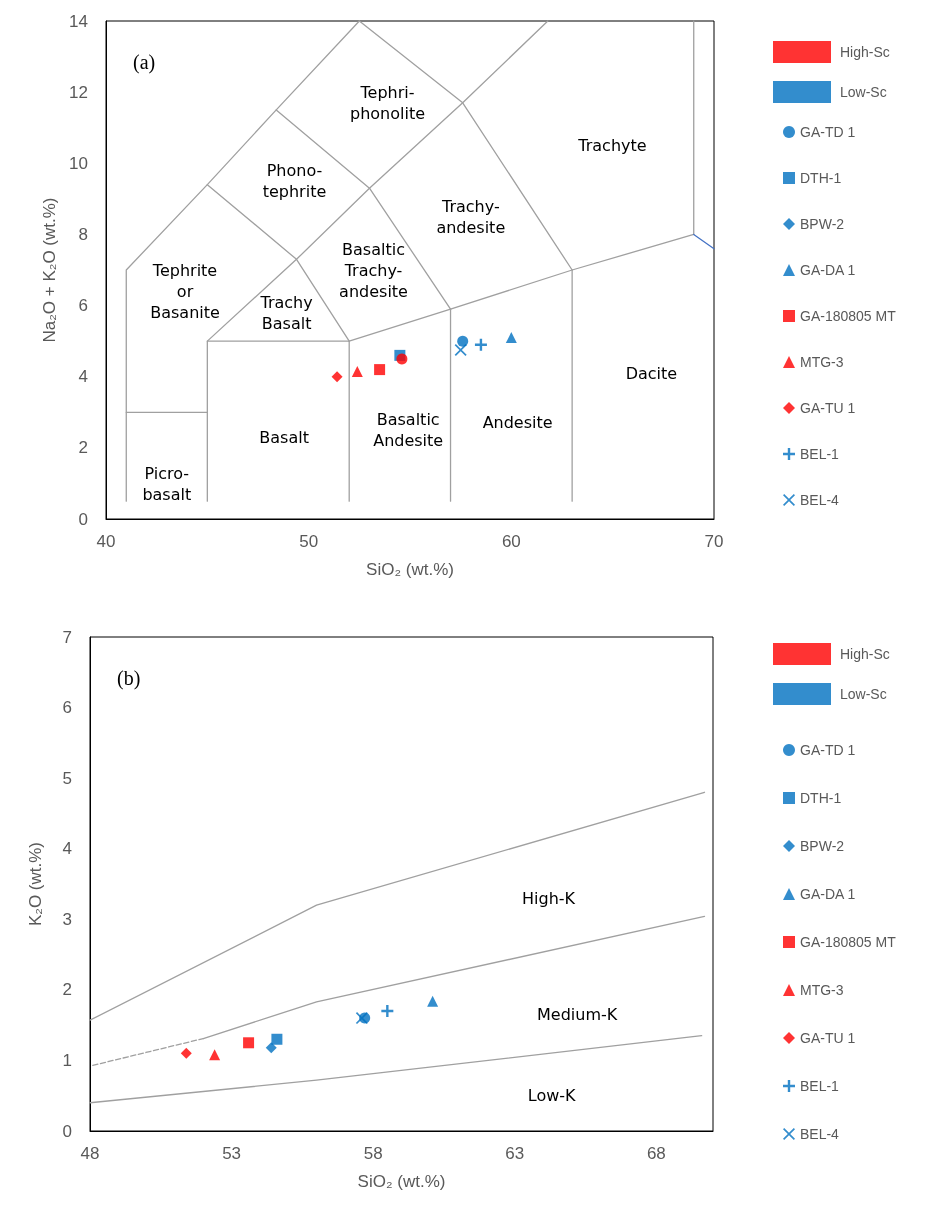 This screenshot has height=1224, width=941. What do you see at coordinates (294, 180) in the screenshot?
I see `annotation: Phono- tephrite` at bounding box center [294, 180].